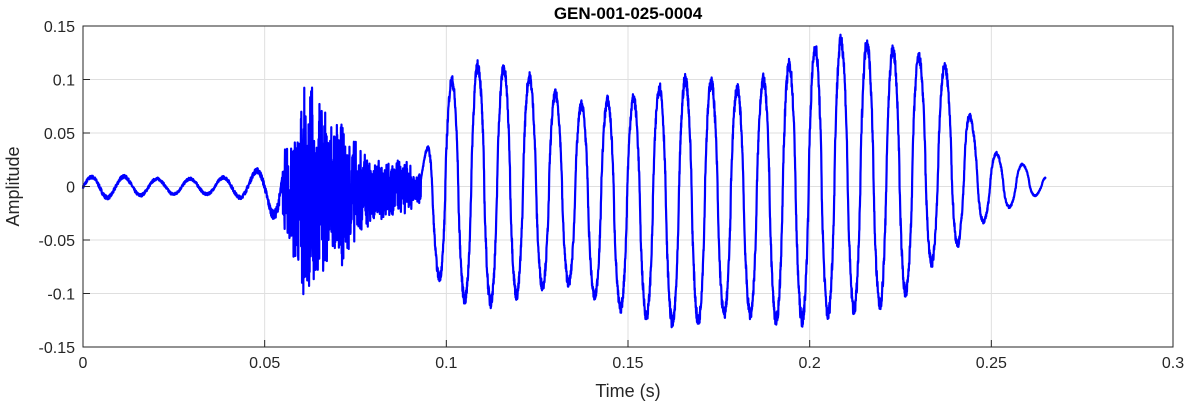 The height and width of the screenshot is (404, 1188). Describe the element at coordinates (57, 241) in the screenshot. I see `y-tick-label: -0.05` at that location.